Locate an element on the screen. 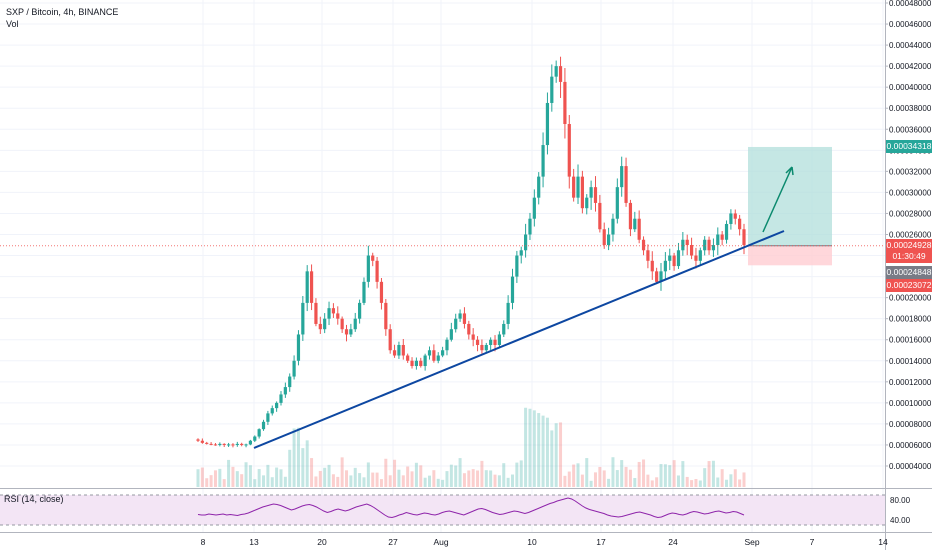 This screenshot has width=932, height=550. time-tick-label: 17 is located at coordinates (601, 542).